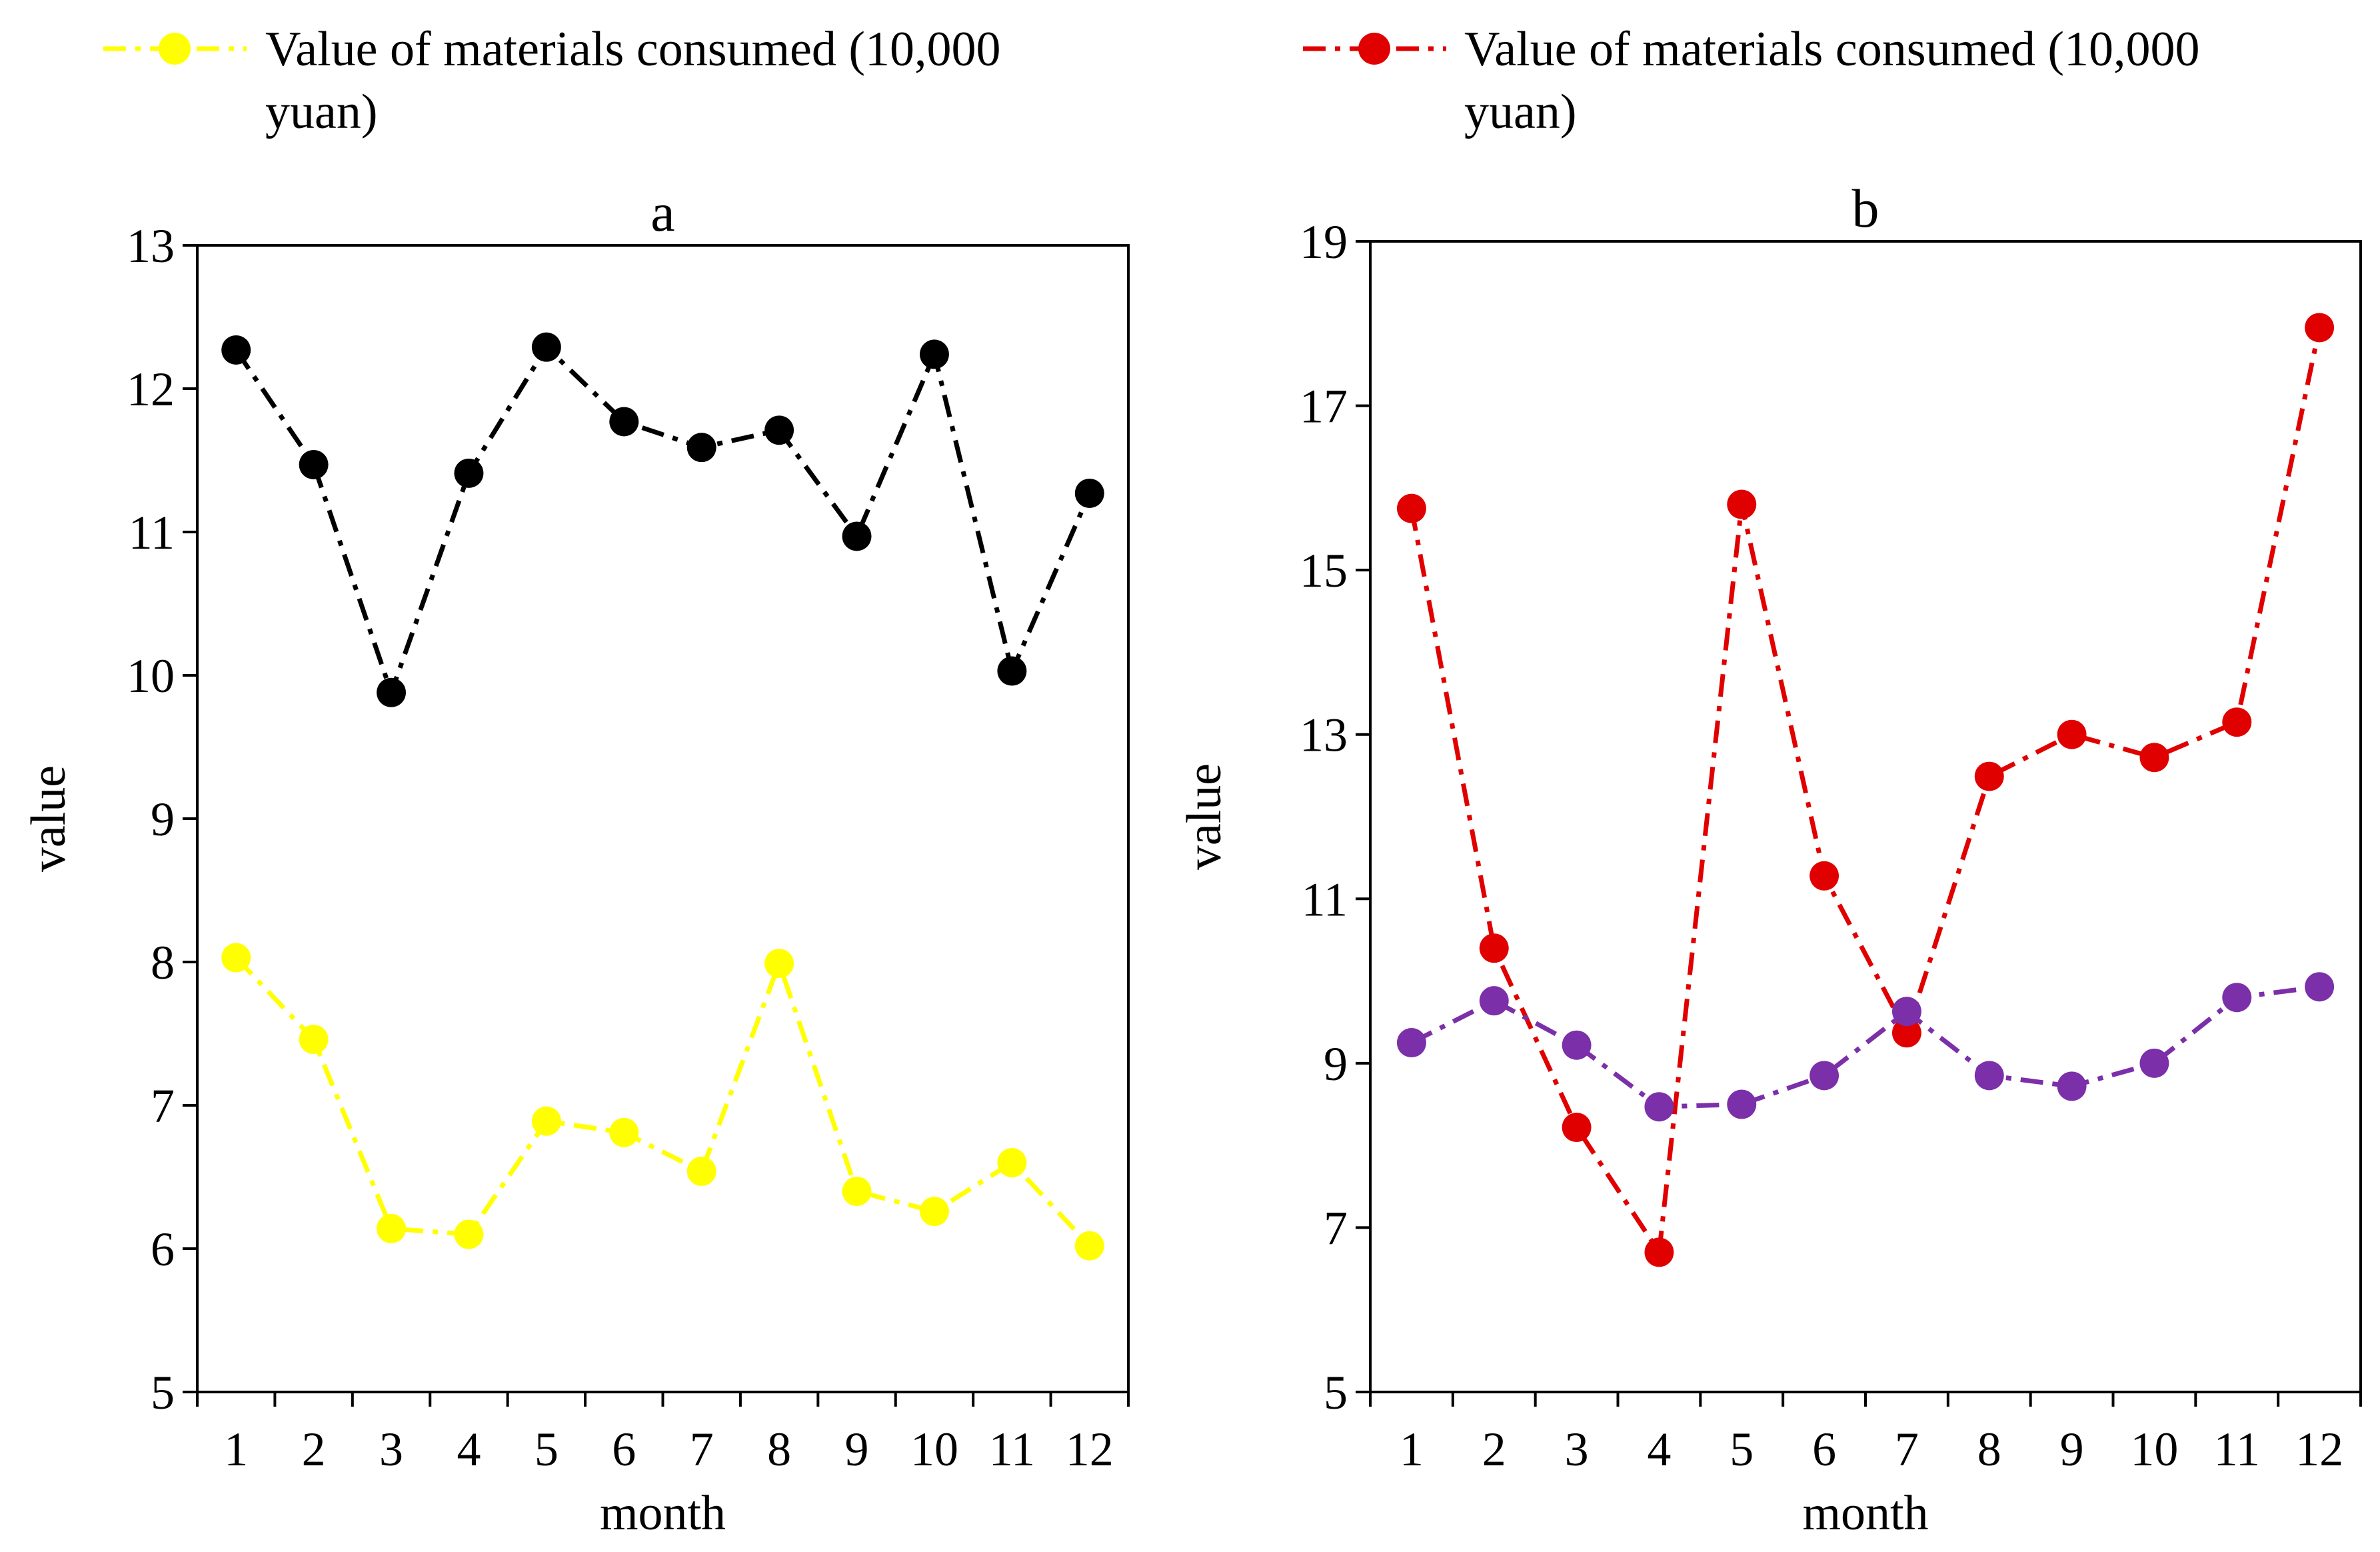  I want to click on x-tick-label-a: 11, so click(1012, 1449).